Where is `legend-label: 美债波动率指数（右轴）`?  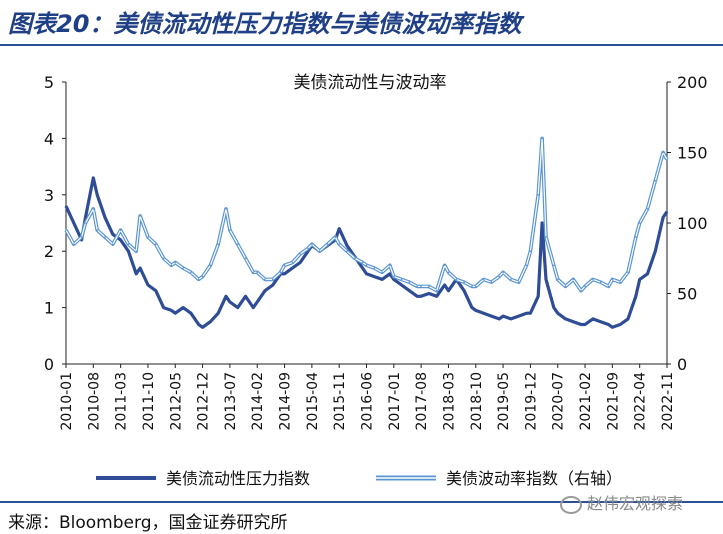
legend-label: 美债波动率指数（右轴） is located at coordinates (534, 478).